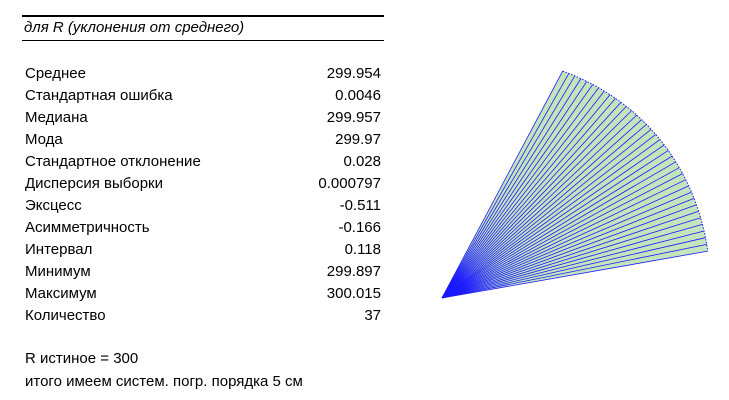  I want to click on stat-row: Среднее 299.954, so click(203, 74).